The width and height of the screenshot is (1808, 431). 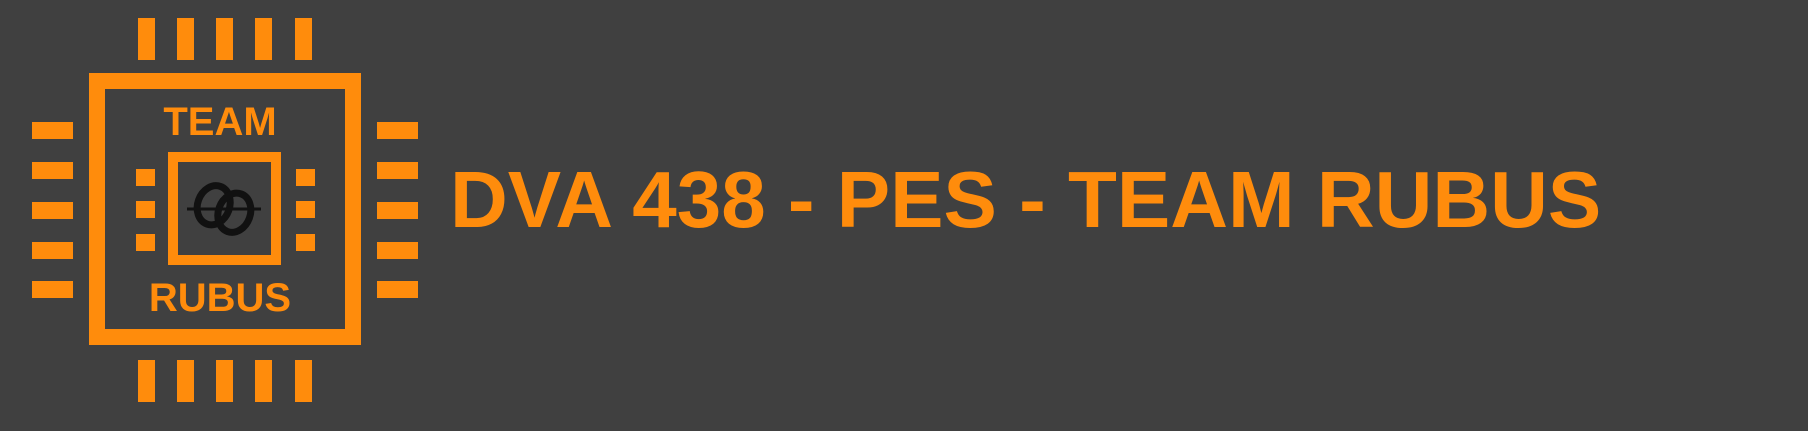 What do you see at coordinates (145, 210) in the screenshot?
I see `core-left-pins` at bounding box center [145, 210].